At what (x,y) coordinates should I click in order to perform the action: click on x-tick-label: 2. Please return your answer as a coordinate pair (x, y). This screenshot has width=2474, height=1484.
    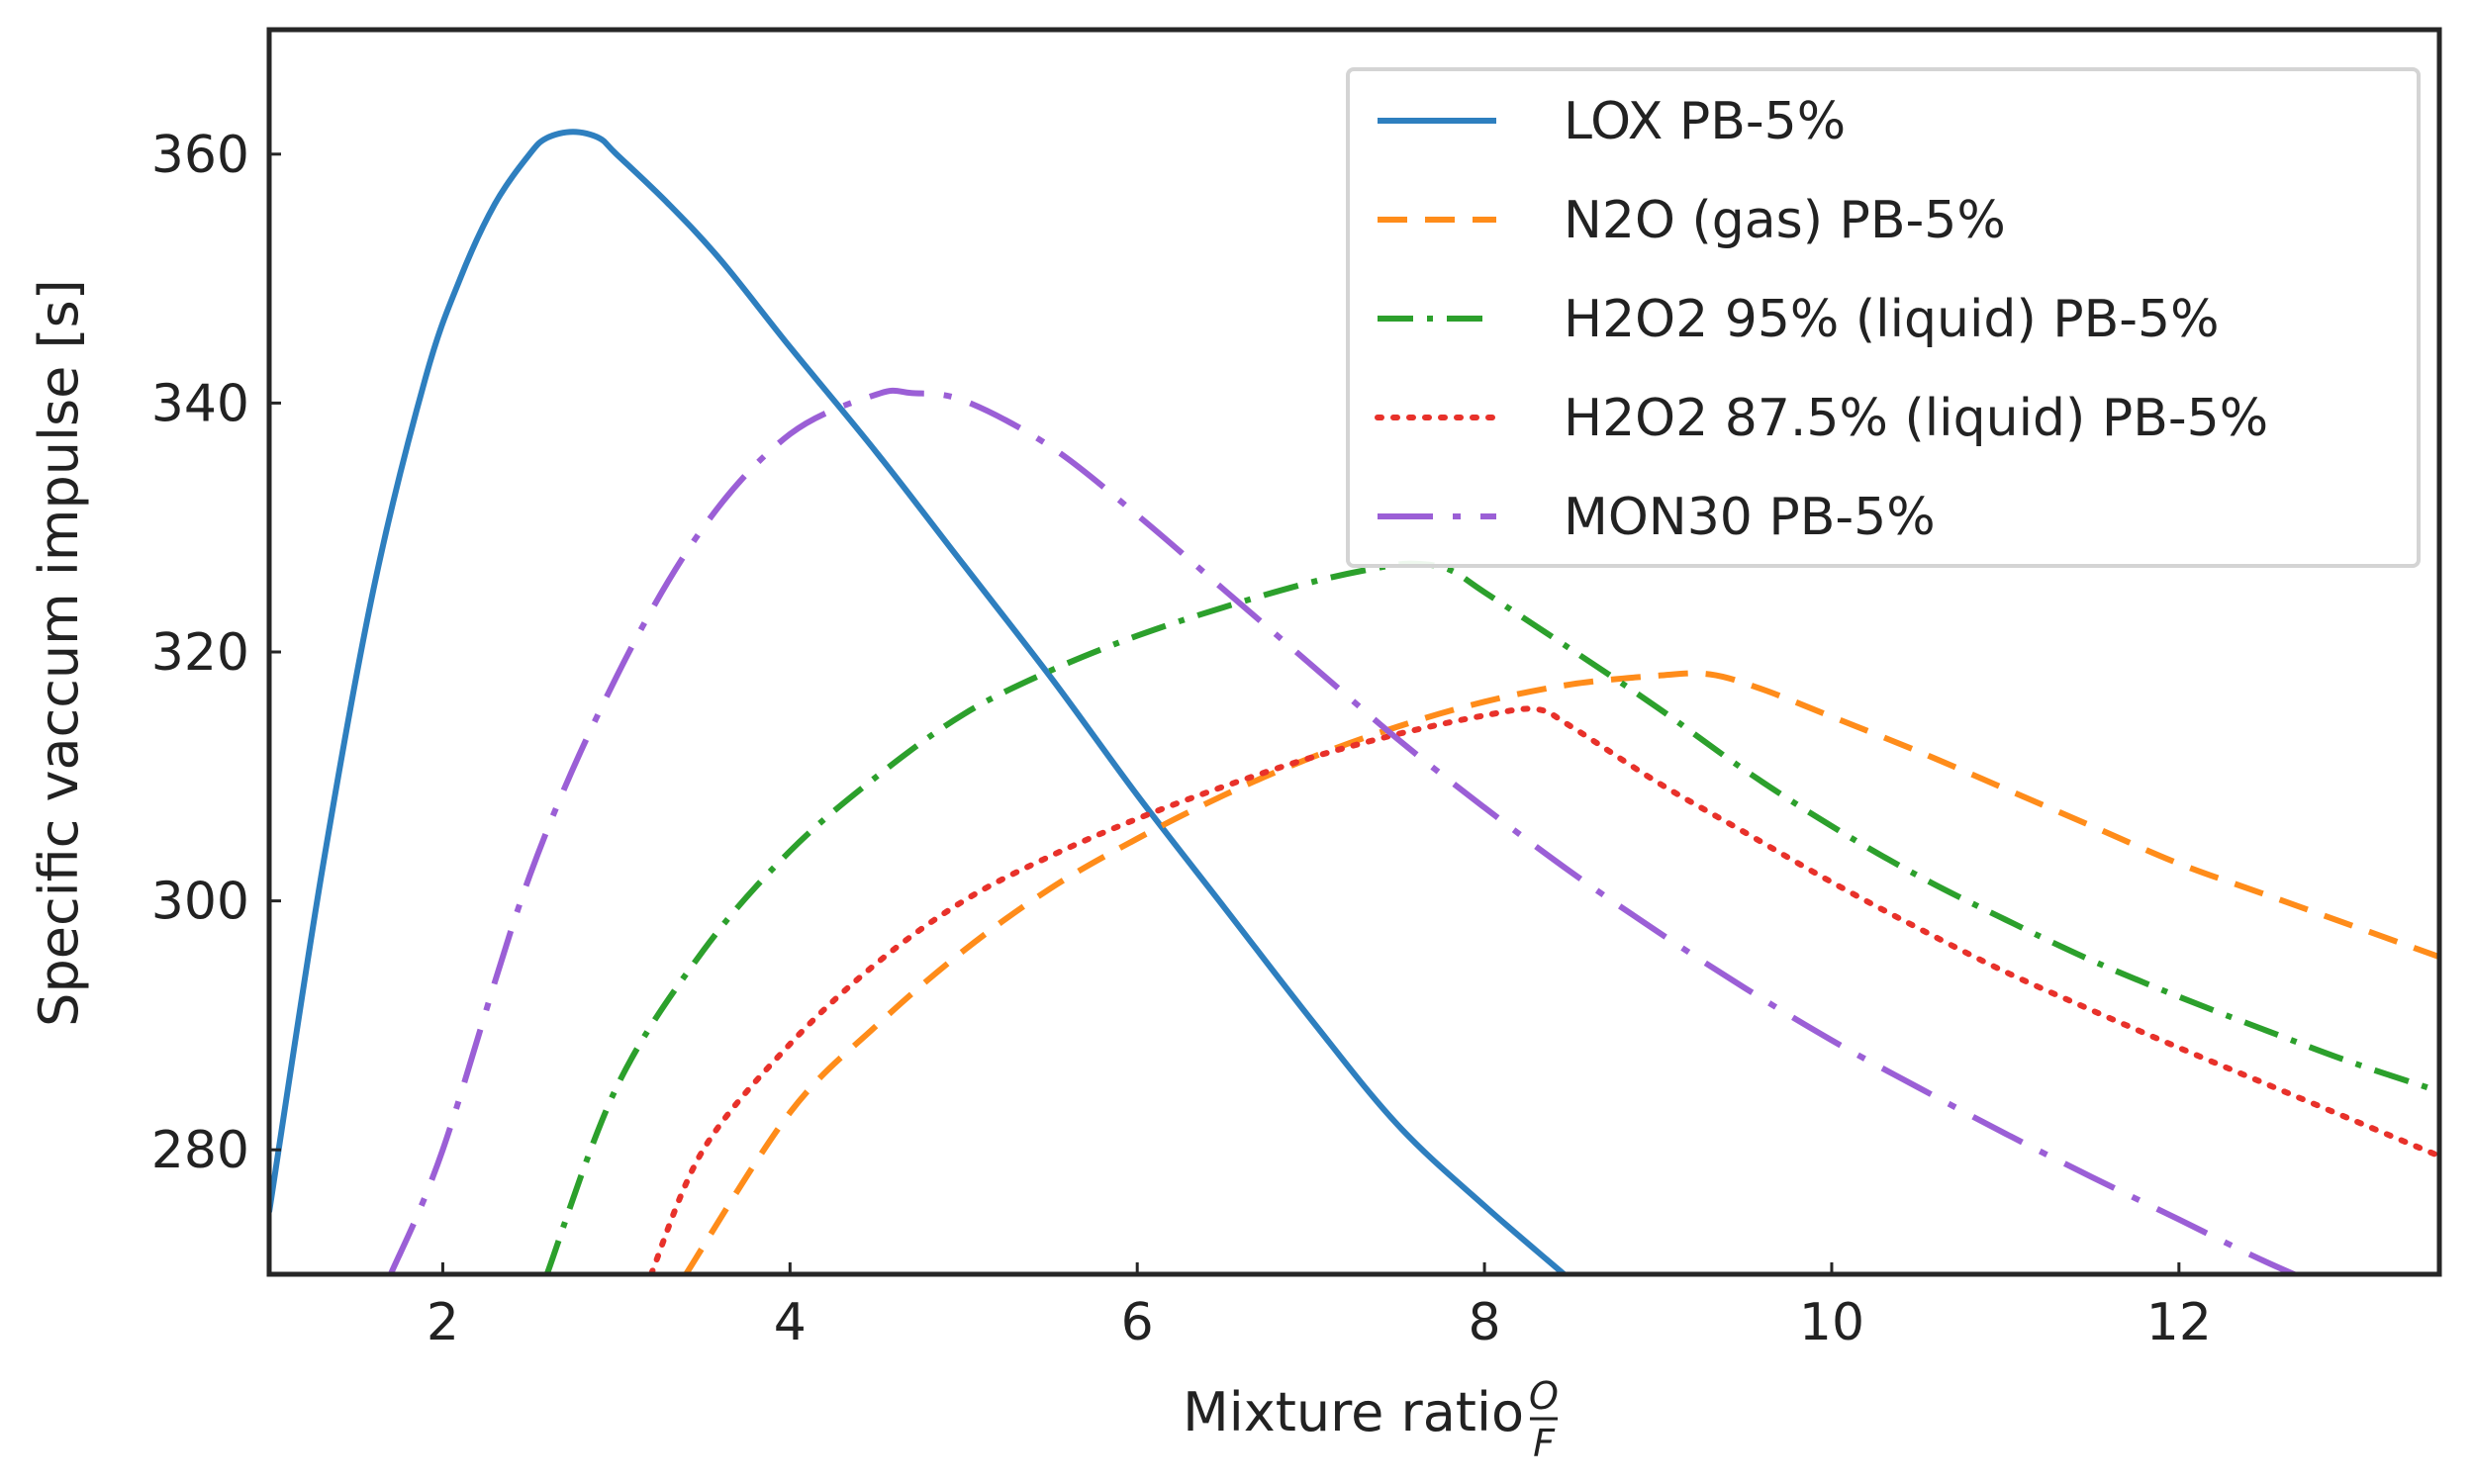
    Looking at the image, I should click on (443, 1322).